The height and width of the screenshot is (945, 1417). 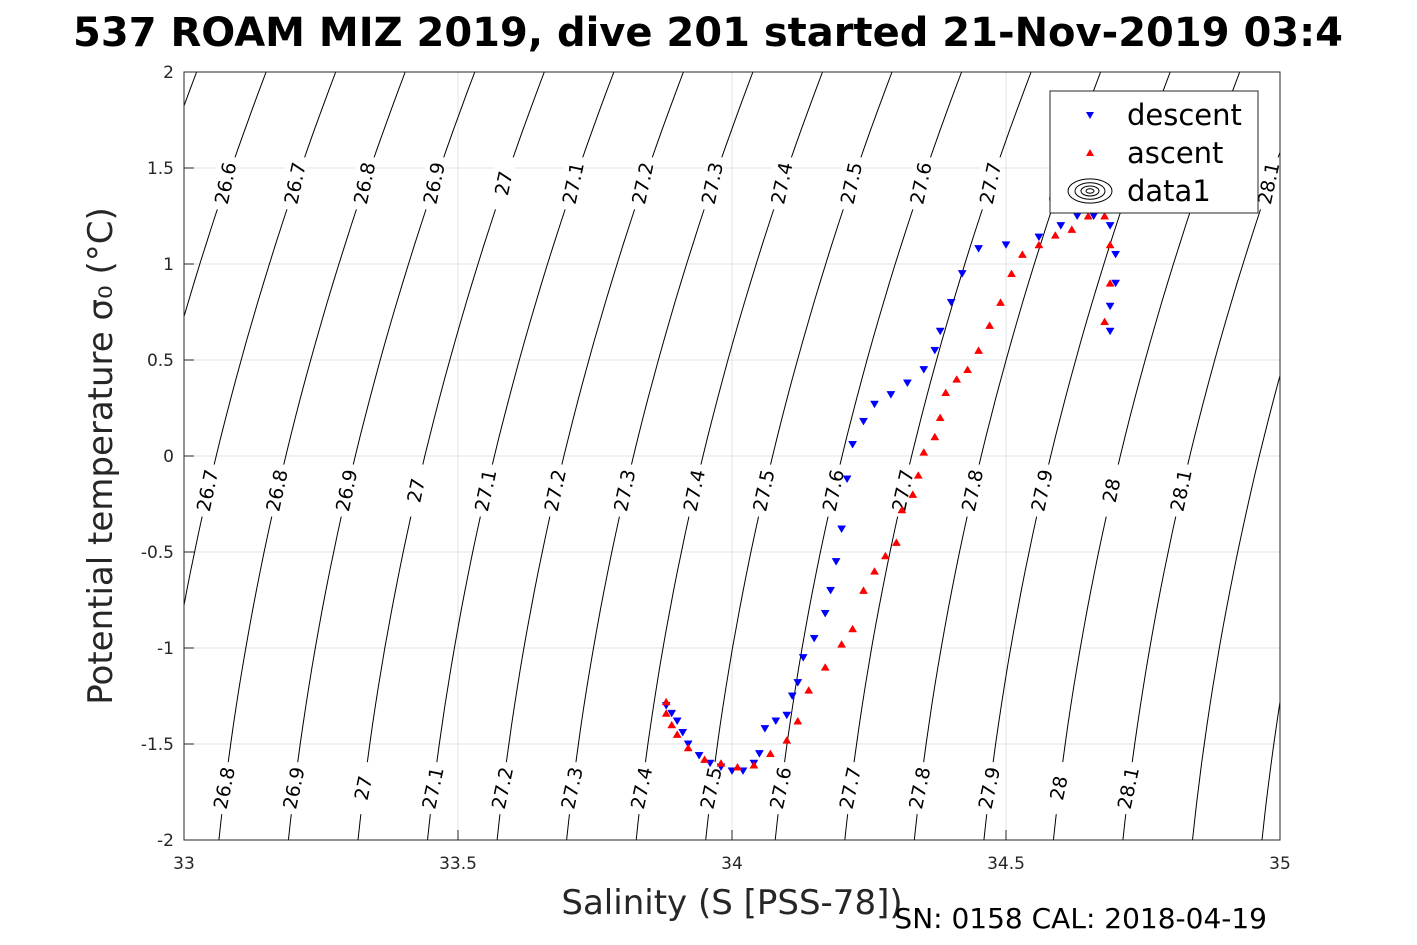 I want to click on y-tick-label: -1, so click(x=165, y=649).